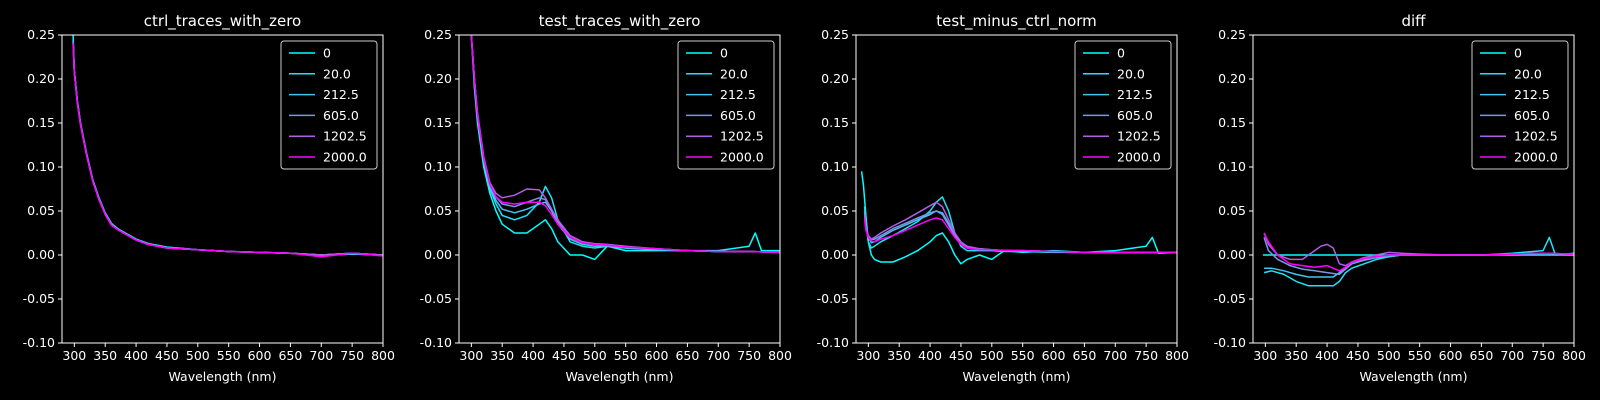 The height and width of the screenshot is (400, 1600). I want to click on chart-title: diff, so click(1413, 21).